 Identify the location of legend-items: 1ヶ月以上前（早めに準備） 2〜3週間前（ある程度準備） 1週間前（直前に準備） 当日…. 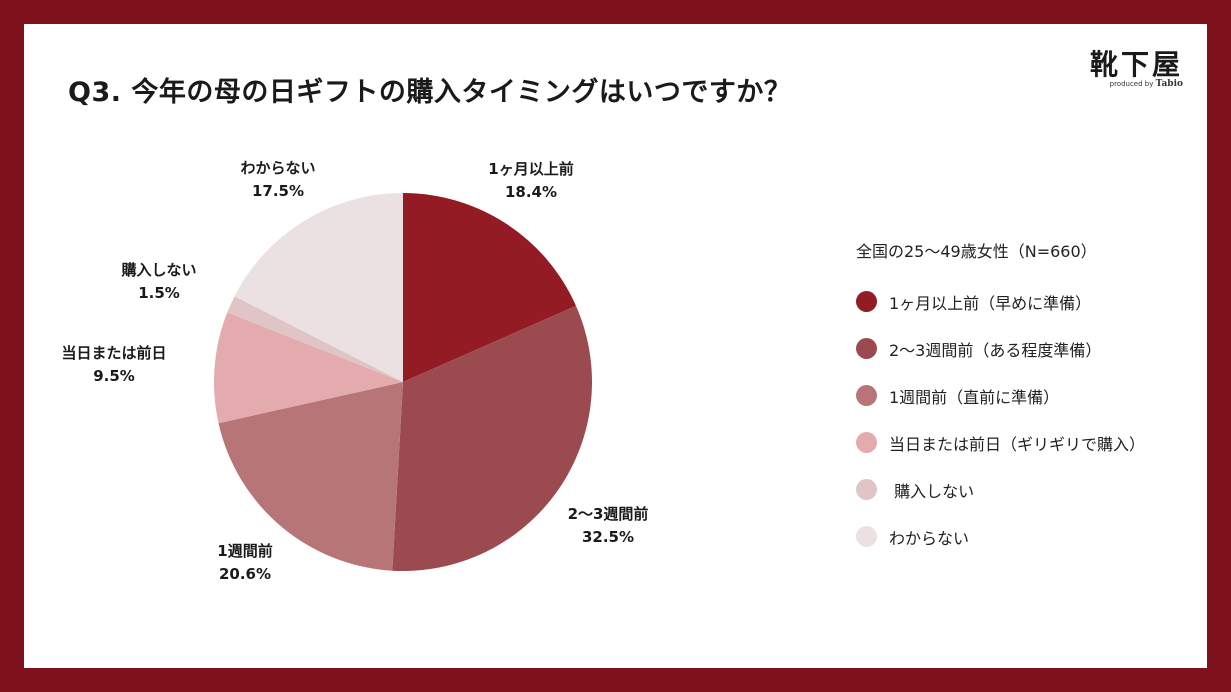
(1000, 419).